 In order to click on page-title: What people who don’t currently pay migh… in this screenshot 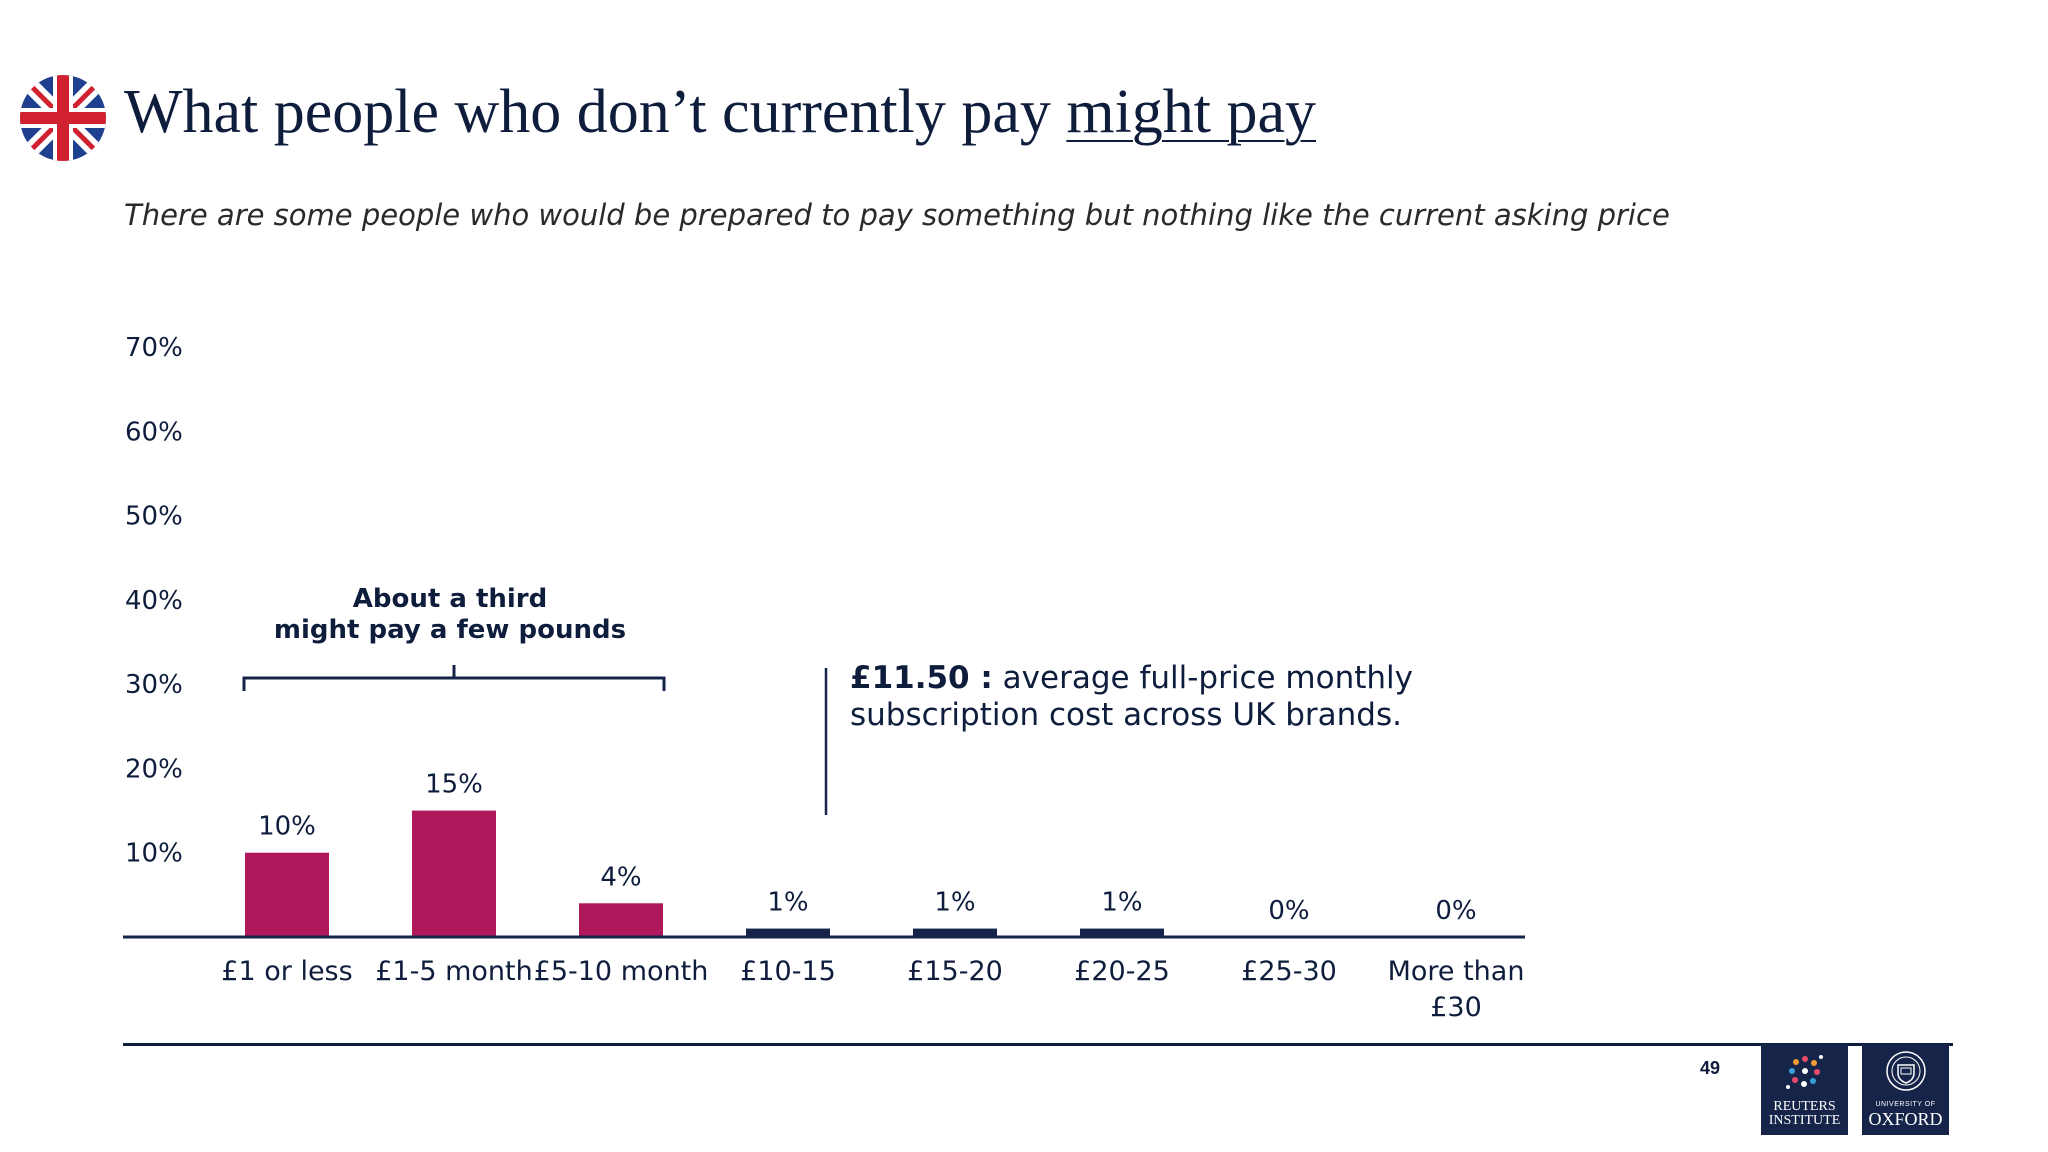, I will do `click(720, 112)`.